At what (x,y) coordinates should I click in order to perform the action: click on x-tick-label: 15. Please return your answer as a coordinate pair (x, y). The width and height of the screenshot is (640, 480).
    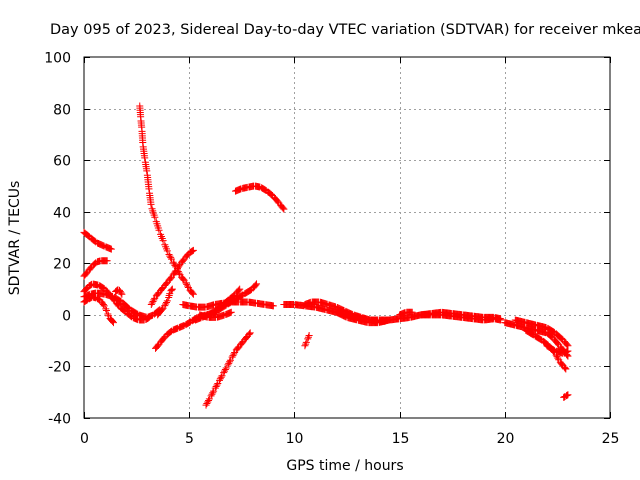
    Looking at the image, I should click on (401, 439).